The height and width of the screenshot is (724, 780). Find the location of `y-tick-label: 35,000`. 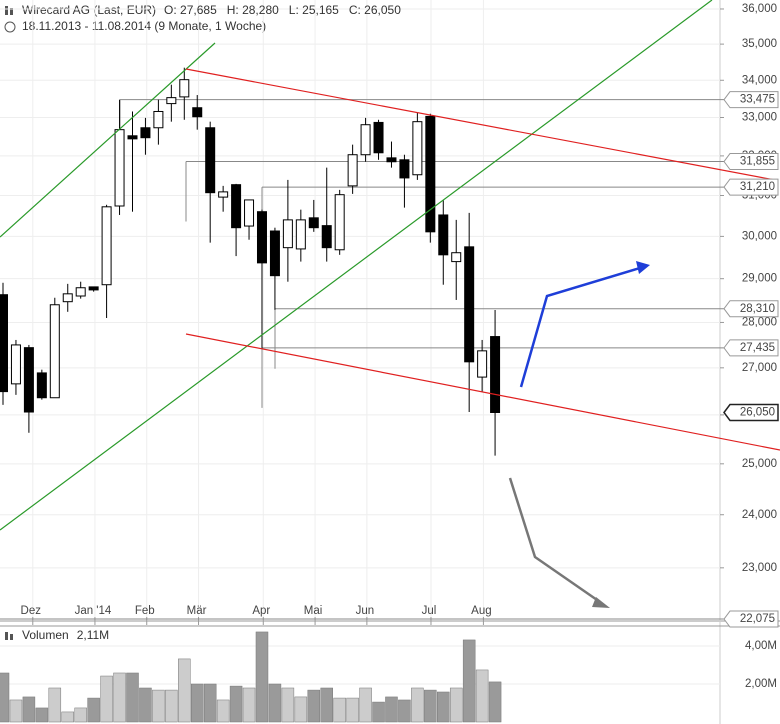

y-tick-label: 35,000 is located at coordinates (759, 44).